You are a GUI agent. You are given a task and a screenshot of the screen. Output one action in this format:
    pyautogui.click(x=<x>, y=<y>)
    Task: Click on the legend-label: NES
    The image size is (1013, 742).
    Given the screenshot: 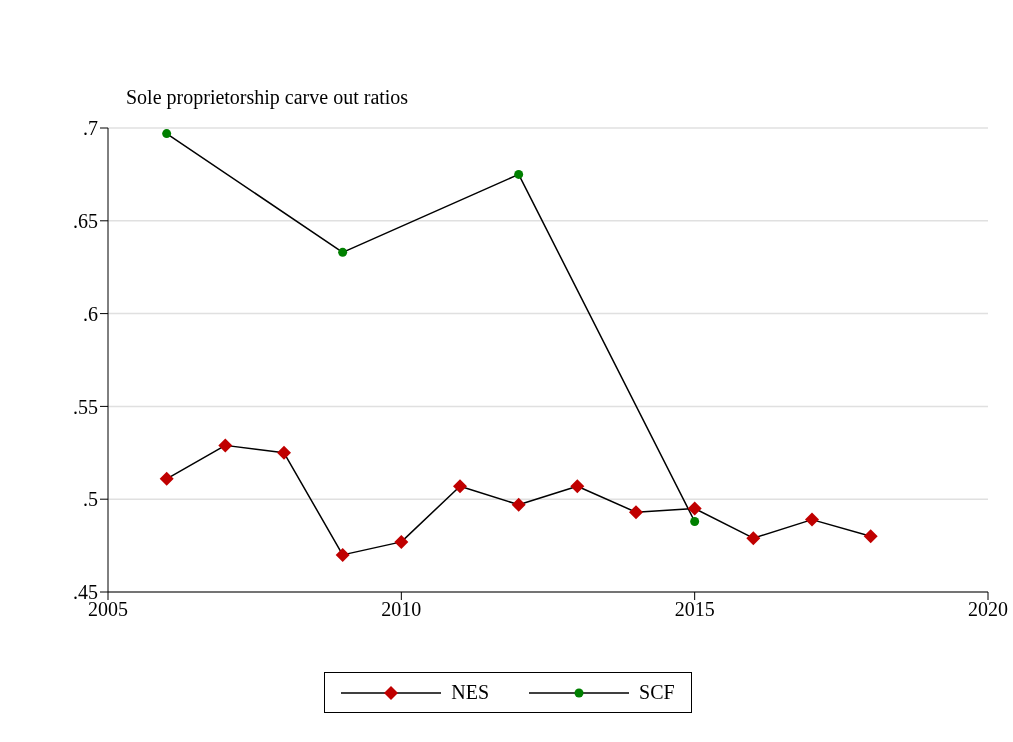 What is the action you would take?
    pyautogui.click(x=470, y=692)
    